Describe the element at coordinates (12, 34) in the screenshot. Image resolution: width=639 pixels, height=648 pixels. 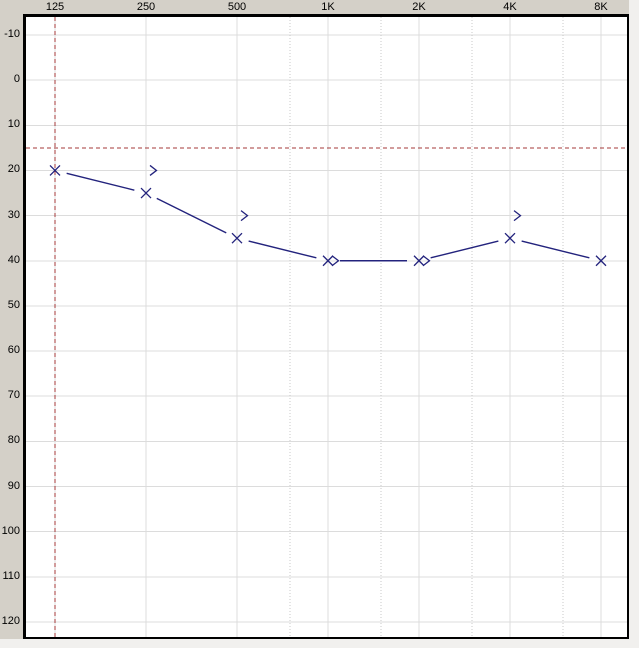
I see `y-axis-label: -10` at that location.